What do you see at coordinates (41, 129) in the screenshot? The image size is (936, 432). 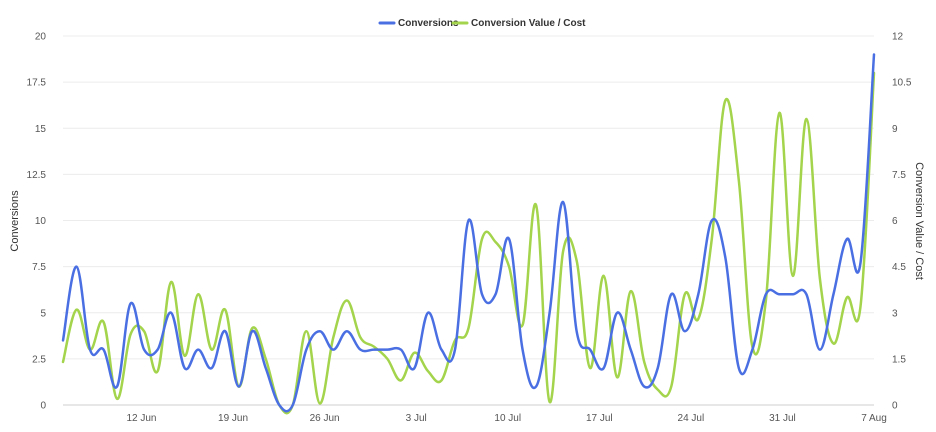 I see `y-tick-left: 15` at bounding box center [41, 129].